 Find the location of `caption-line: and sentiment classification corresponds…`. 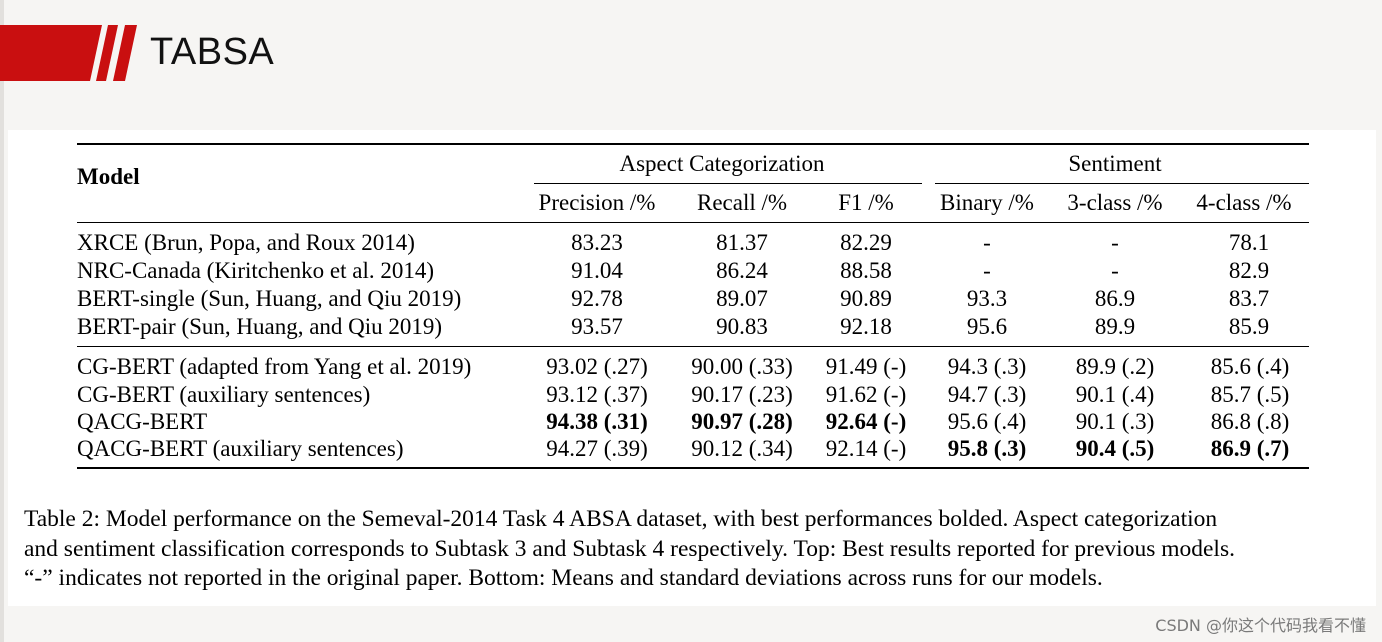

caption-line: and sentiment classification corresponds… is located at coordinates (629, 548).